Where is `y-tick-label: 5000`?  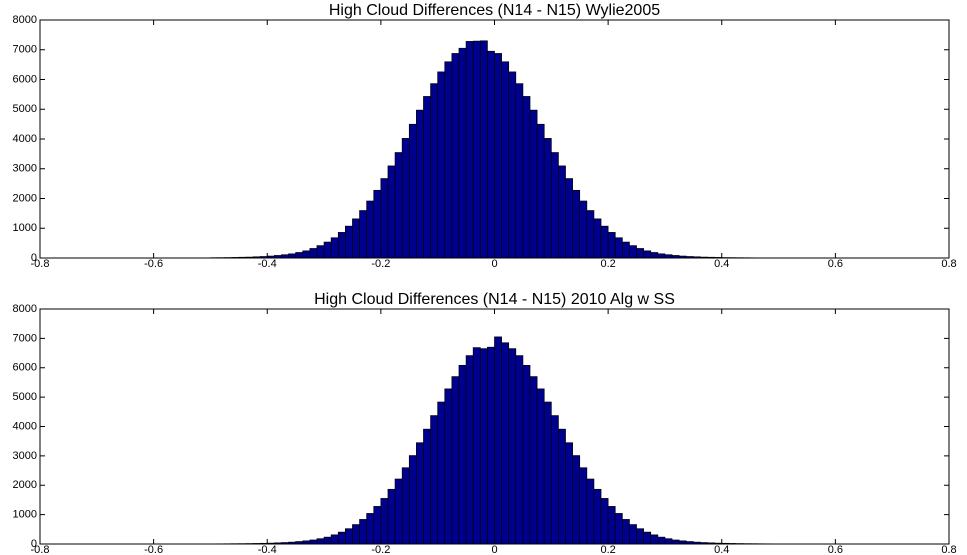
y-tick-label: 5000 is located at coordinates (25, 109).